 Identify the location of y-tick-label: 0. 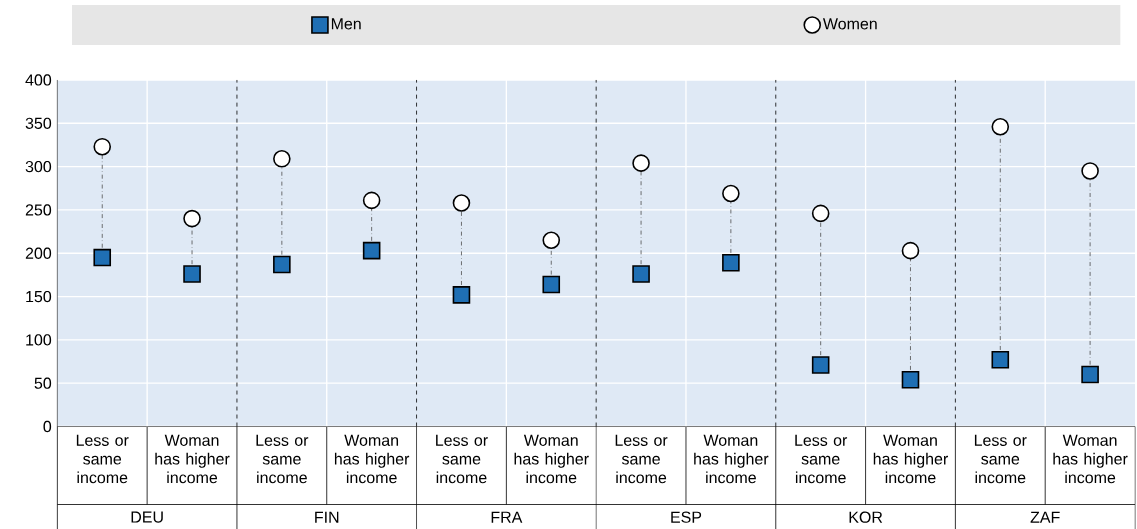
(47, 426).